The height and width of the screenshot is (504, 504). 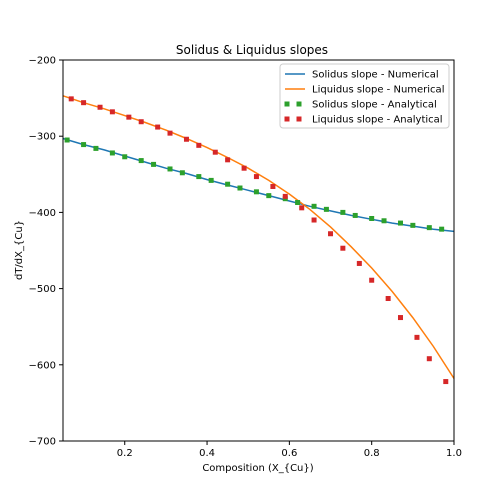 I want to click on legend-label-3: Liquidus slope - Analytical, so click(x=377, y=120).